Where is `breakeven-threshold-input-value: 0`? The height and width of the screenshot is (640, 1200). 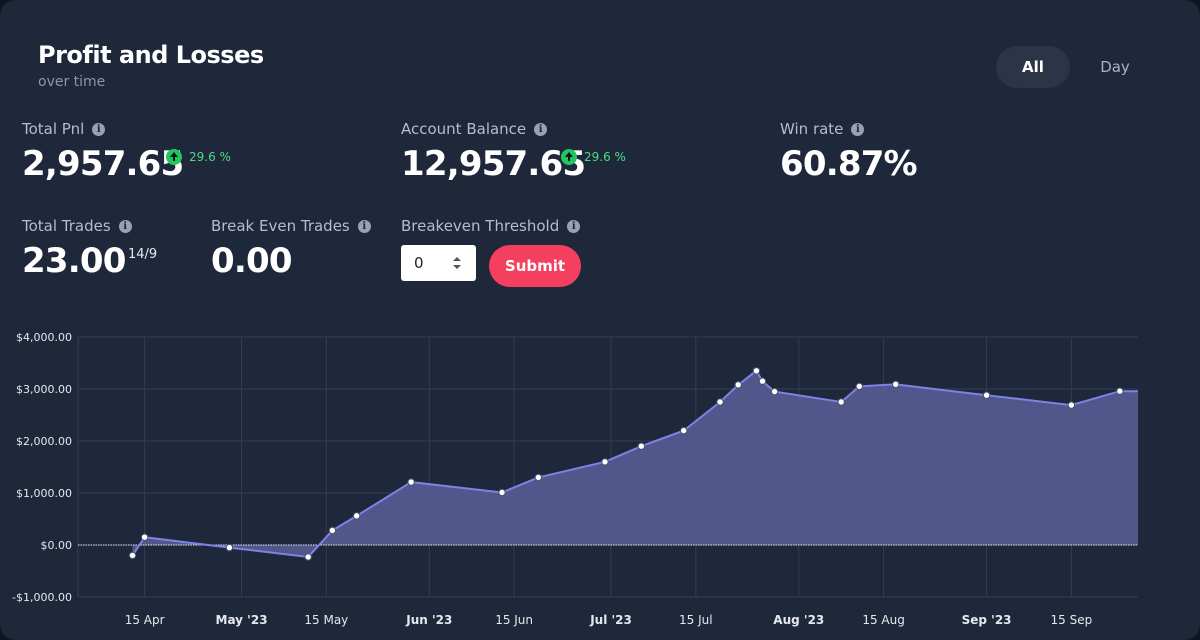 breakeven-threshold-input-value: 0 is located at coordinates (419, 263).